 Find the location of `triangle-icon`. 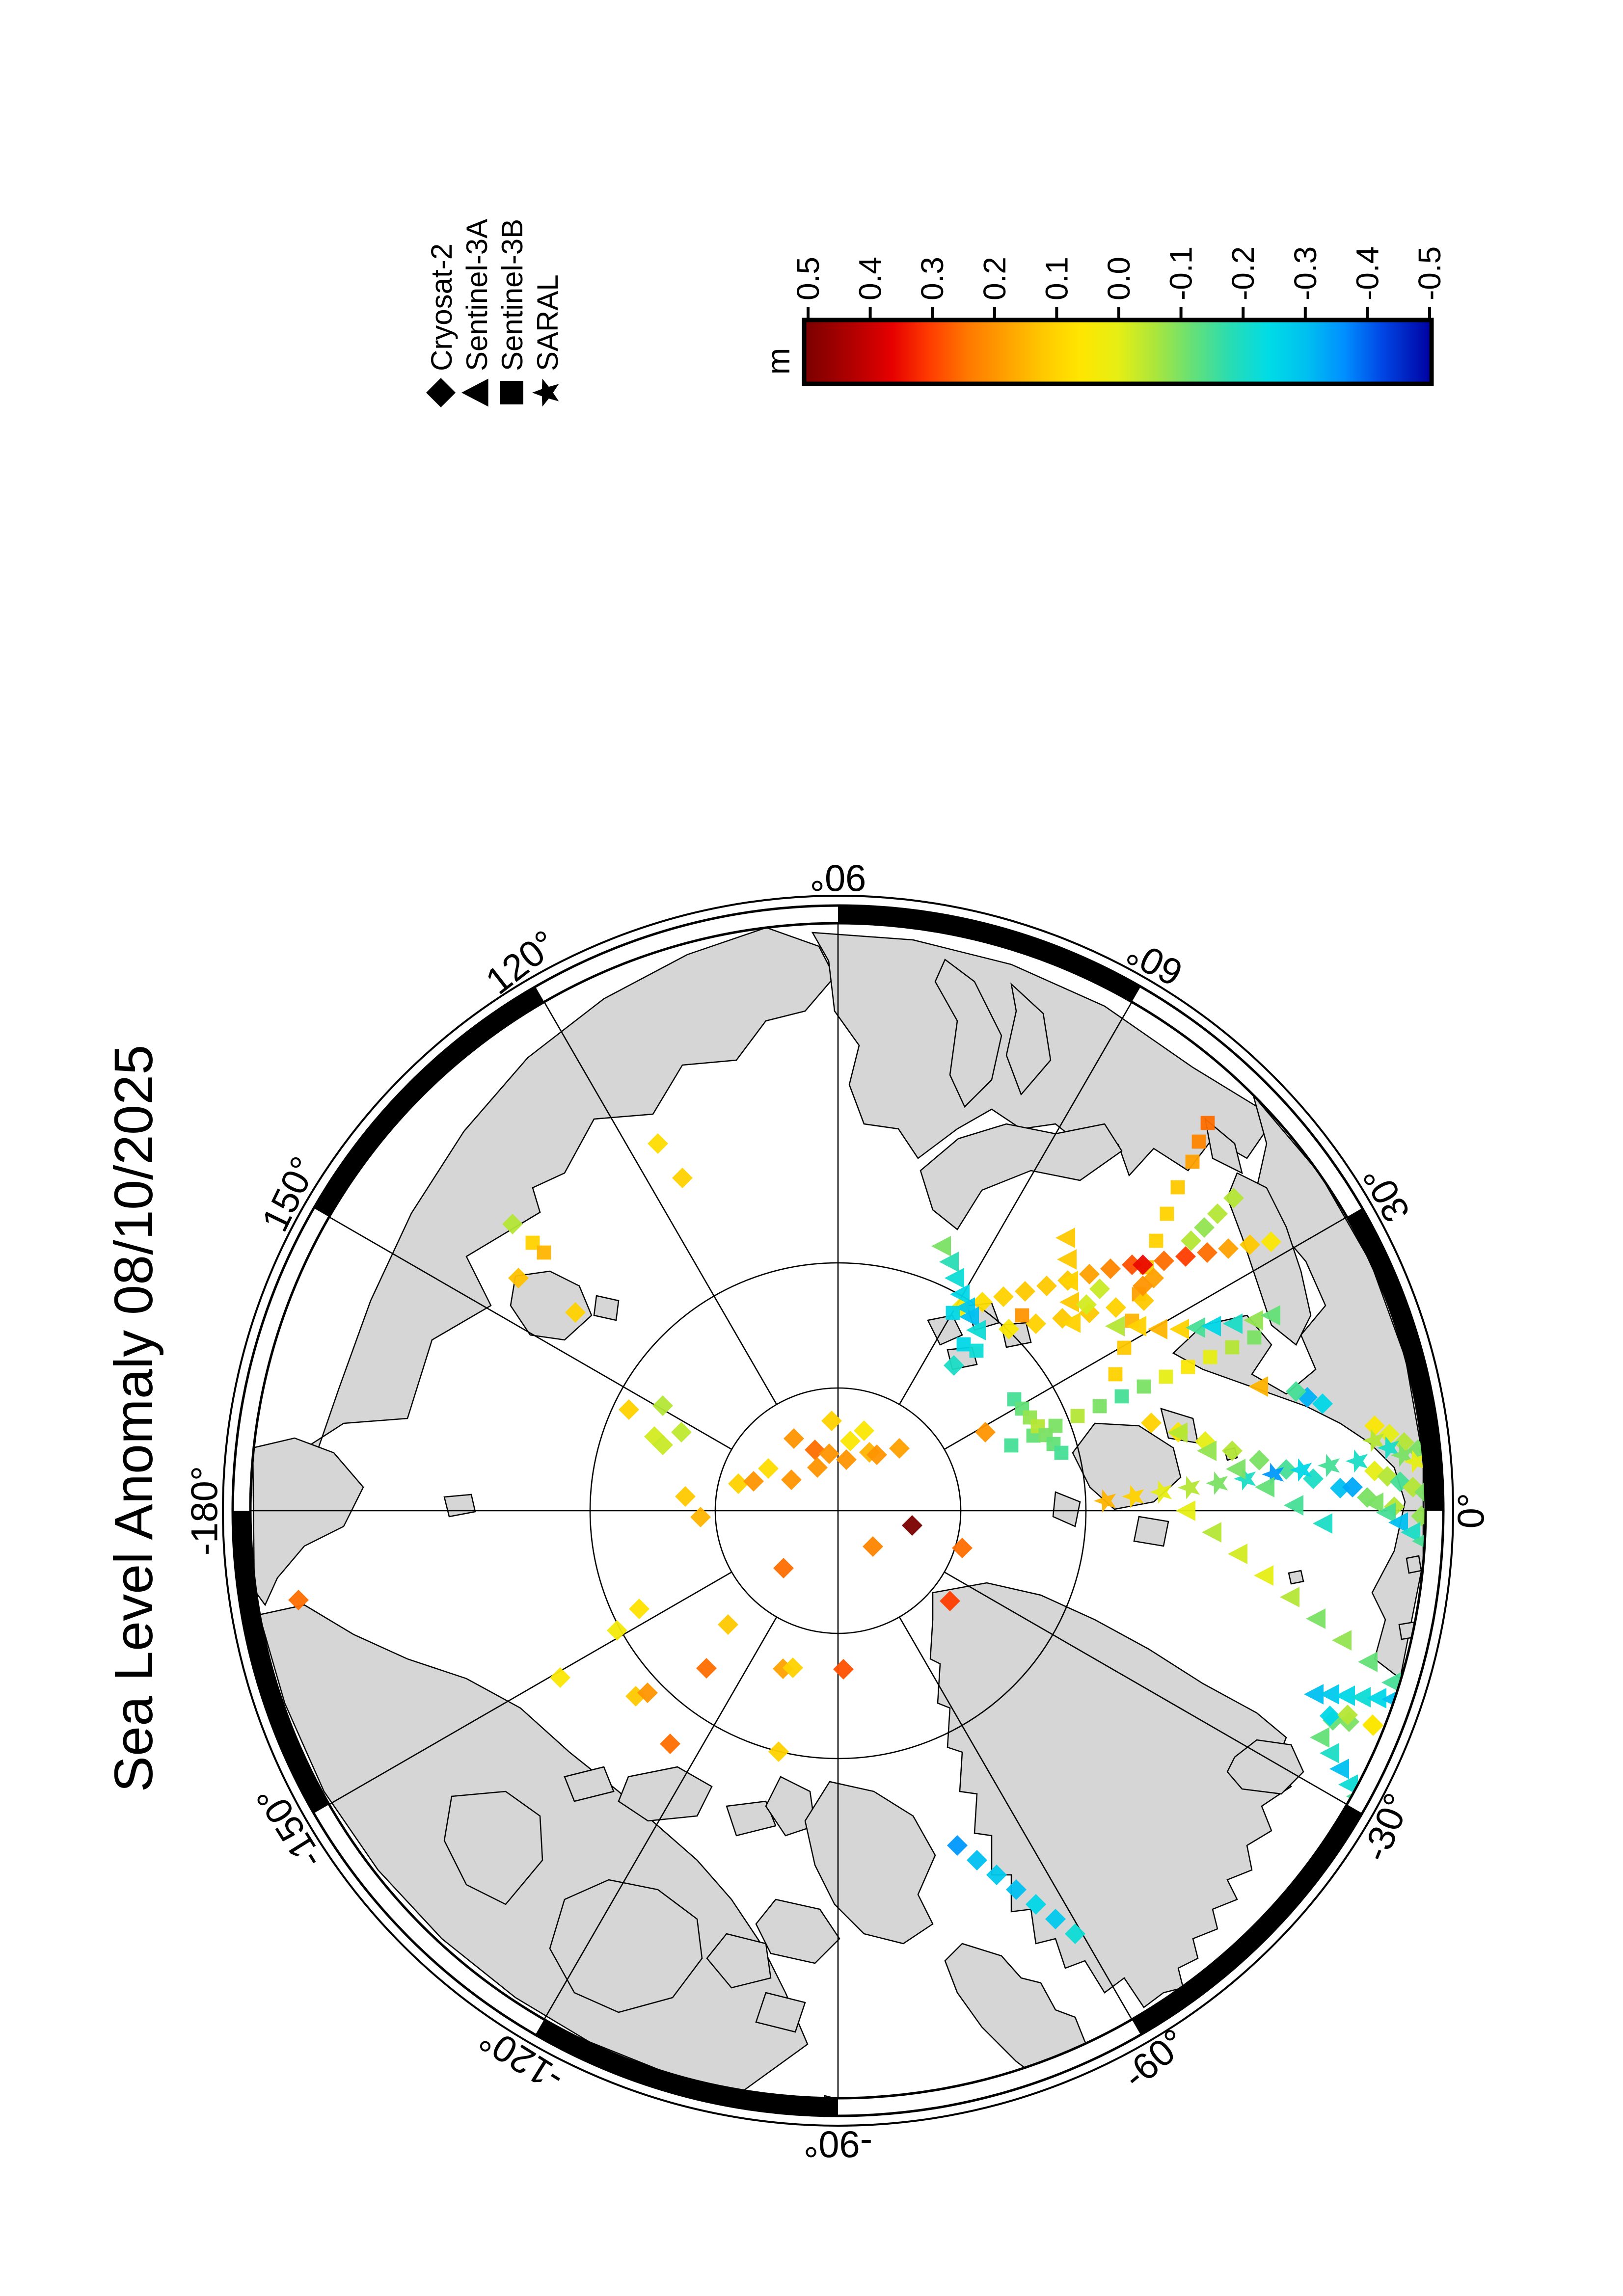

triangle-icon is located at coordinates (474, 392).